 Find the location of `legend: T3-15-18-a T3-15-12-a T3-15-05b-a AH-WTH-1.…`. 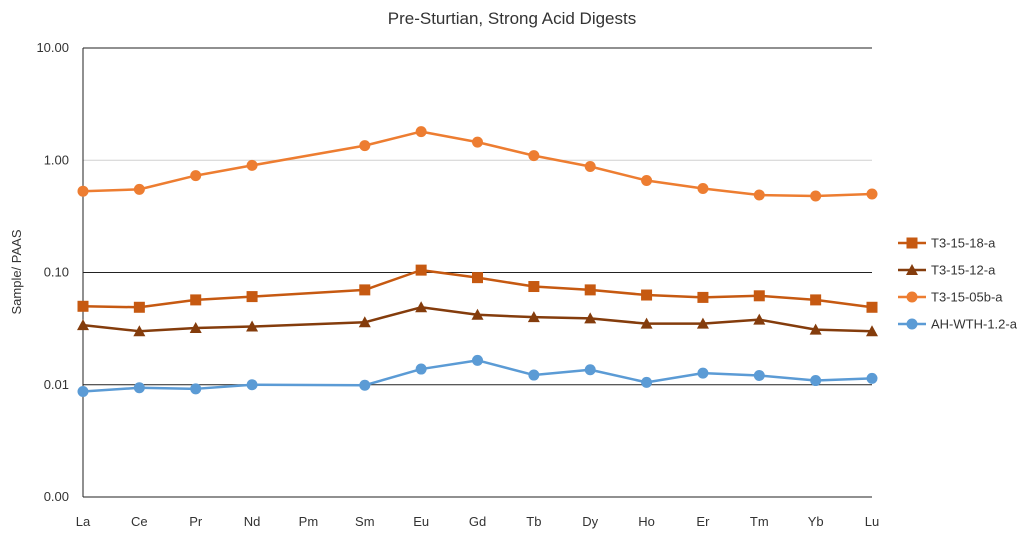

legend: T3-15-18-a T3-15-12-a T3-15-05b-a AH-WTH-1.… is located at coordinates (958, 284).